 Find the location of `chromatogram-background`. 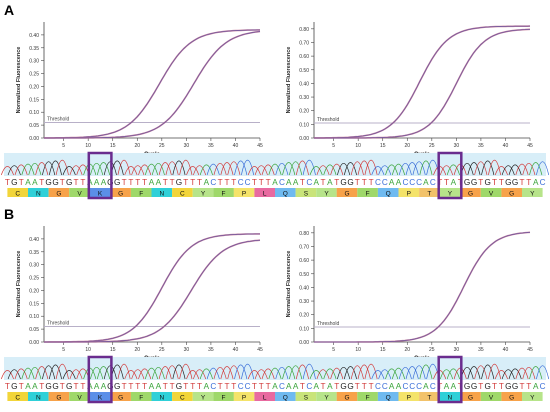

chromatogram-background is located at coordinates (275, 368).